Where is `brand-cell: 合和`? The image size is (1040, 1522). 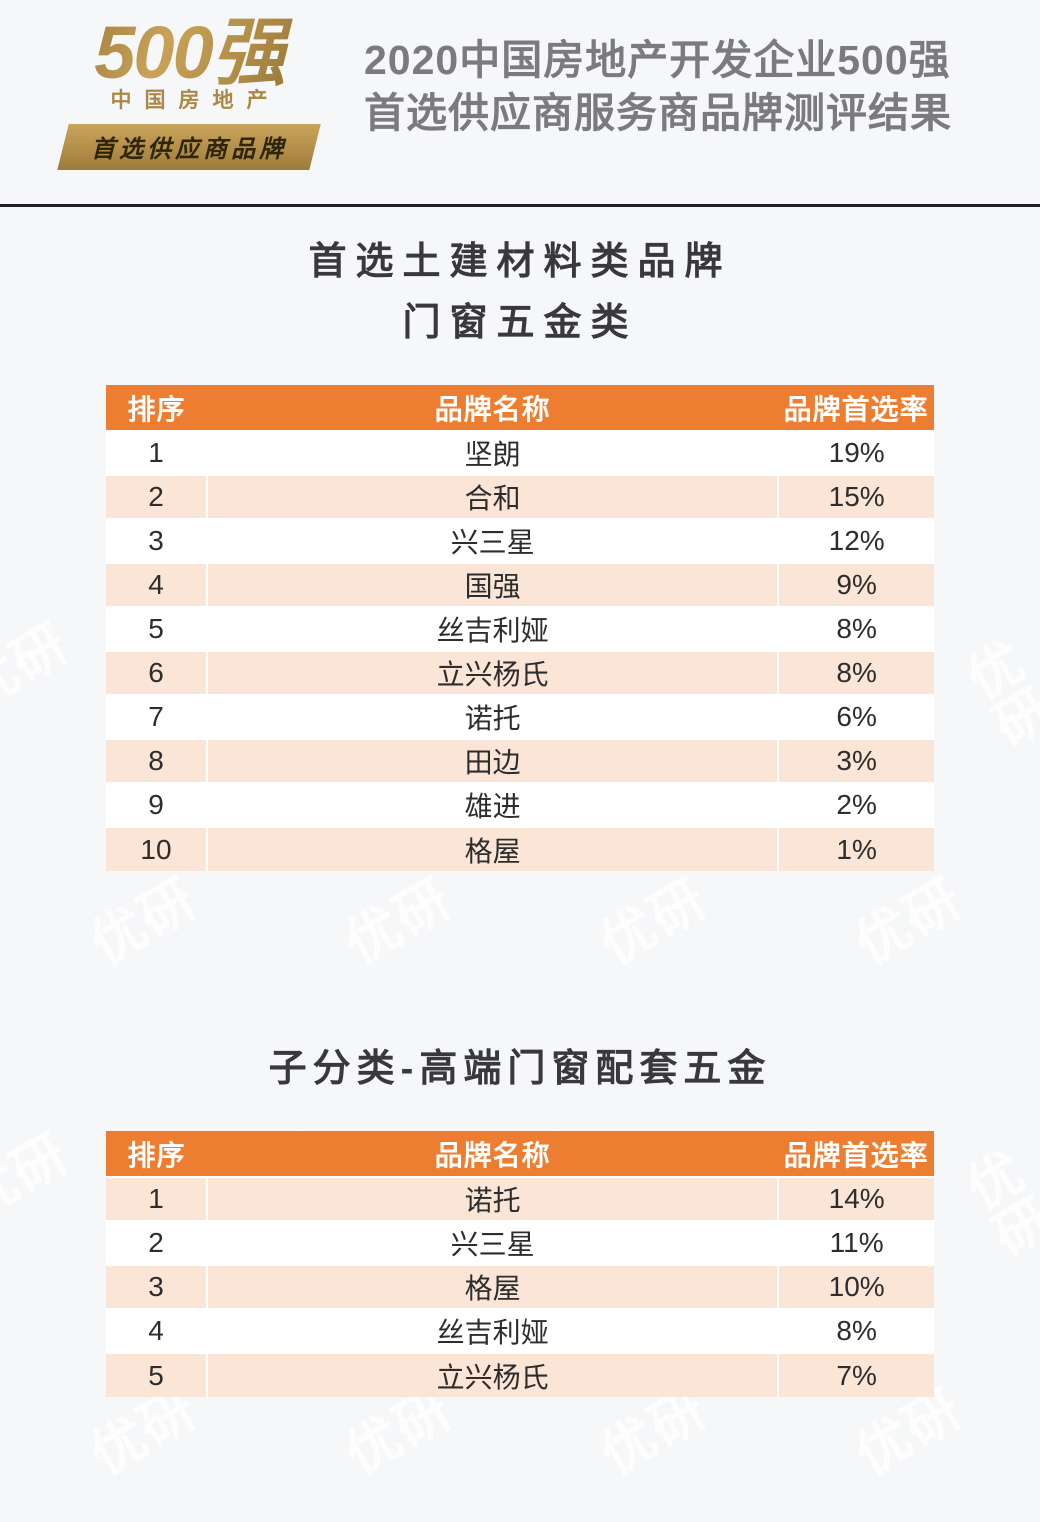 brand-cell: 合和 is located at coordinates (492, 496).